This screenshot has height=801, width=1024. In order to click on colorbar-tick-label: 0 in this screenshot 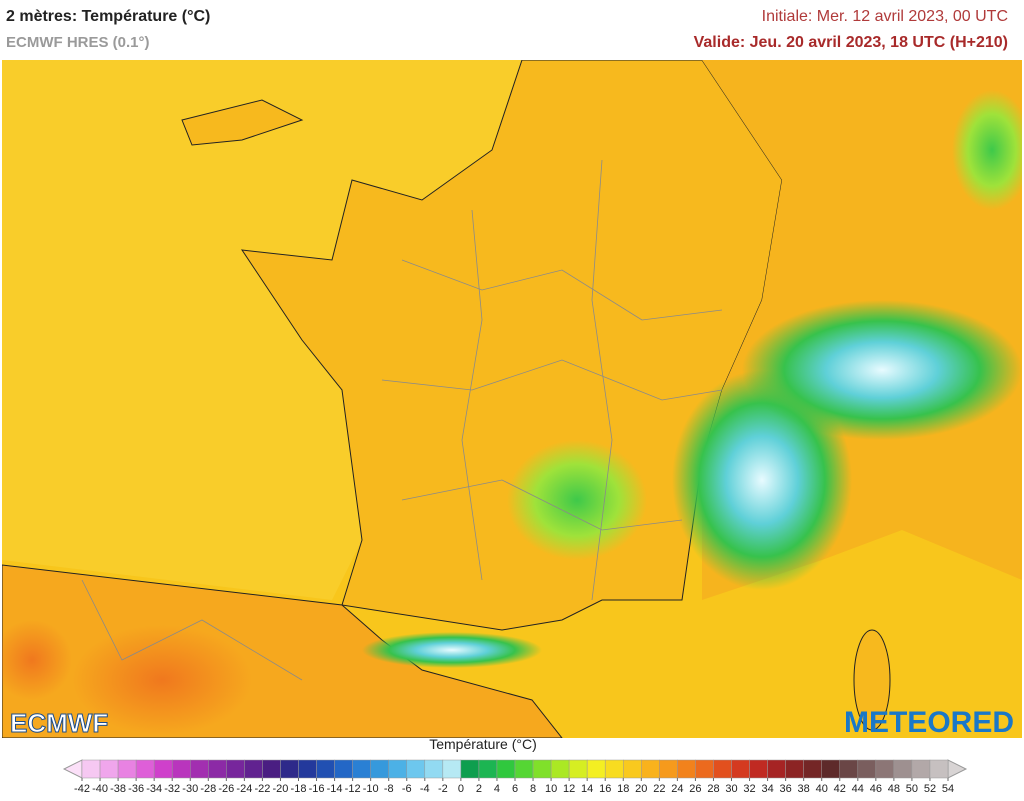, I will do `click(461, 789)`.